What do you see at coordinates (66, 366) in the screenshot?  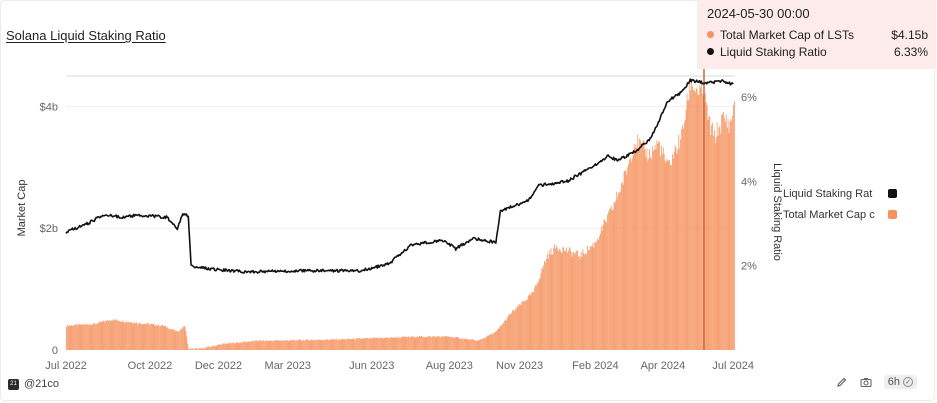 I see `x-tick-label: Jul 2022` at bounding box center [66, 366].